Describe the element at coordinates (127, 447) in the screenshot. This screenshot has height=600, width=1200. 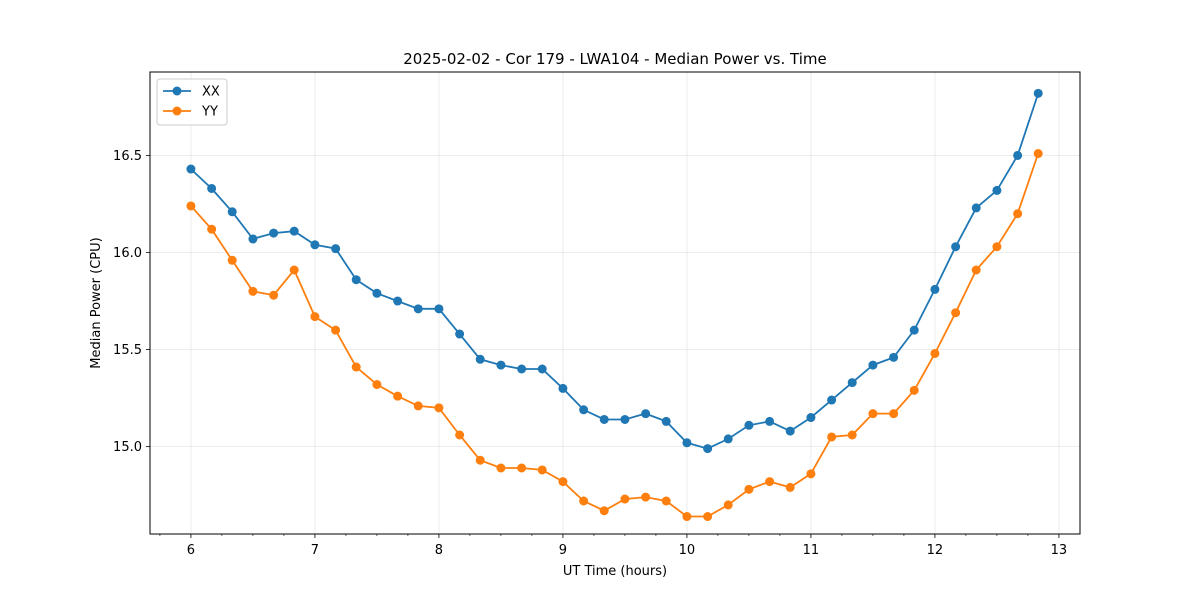
I see `y-tick-label: 15.0` at that location.